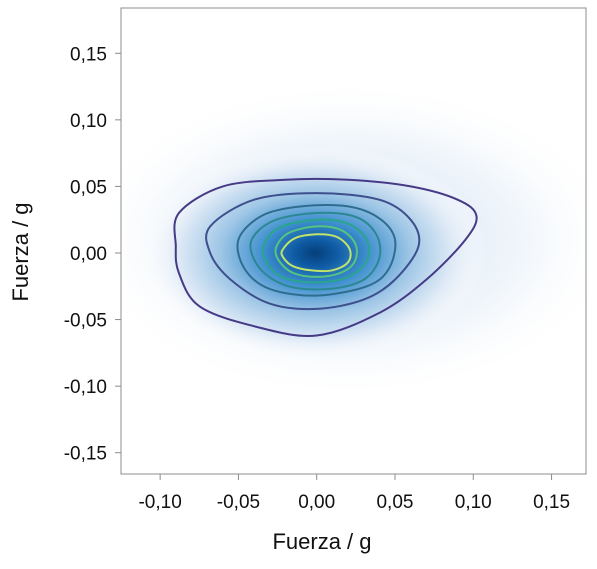 Image resolution: width=597 pixels, height=569 pixels. I want to click on y-tick-label: -0,15, so click(85, 454).